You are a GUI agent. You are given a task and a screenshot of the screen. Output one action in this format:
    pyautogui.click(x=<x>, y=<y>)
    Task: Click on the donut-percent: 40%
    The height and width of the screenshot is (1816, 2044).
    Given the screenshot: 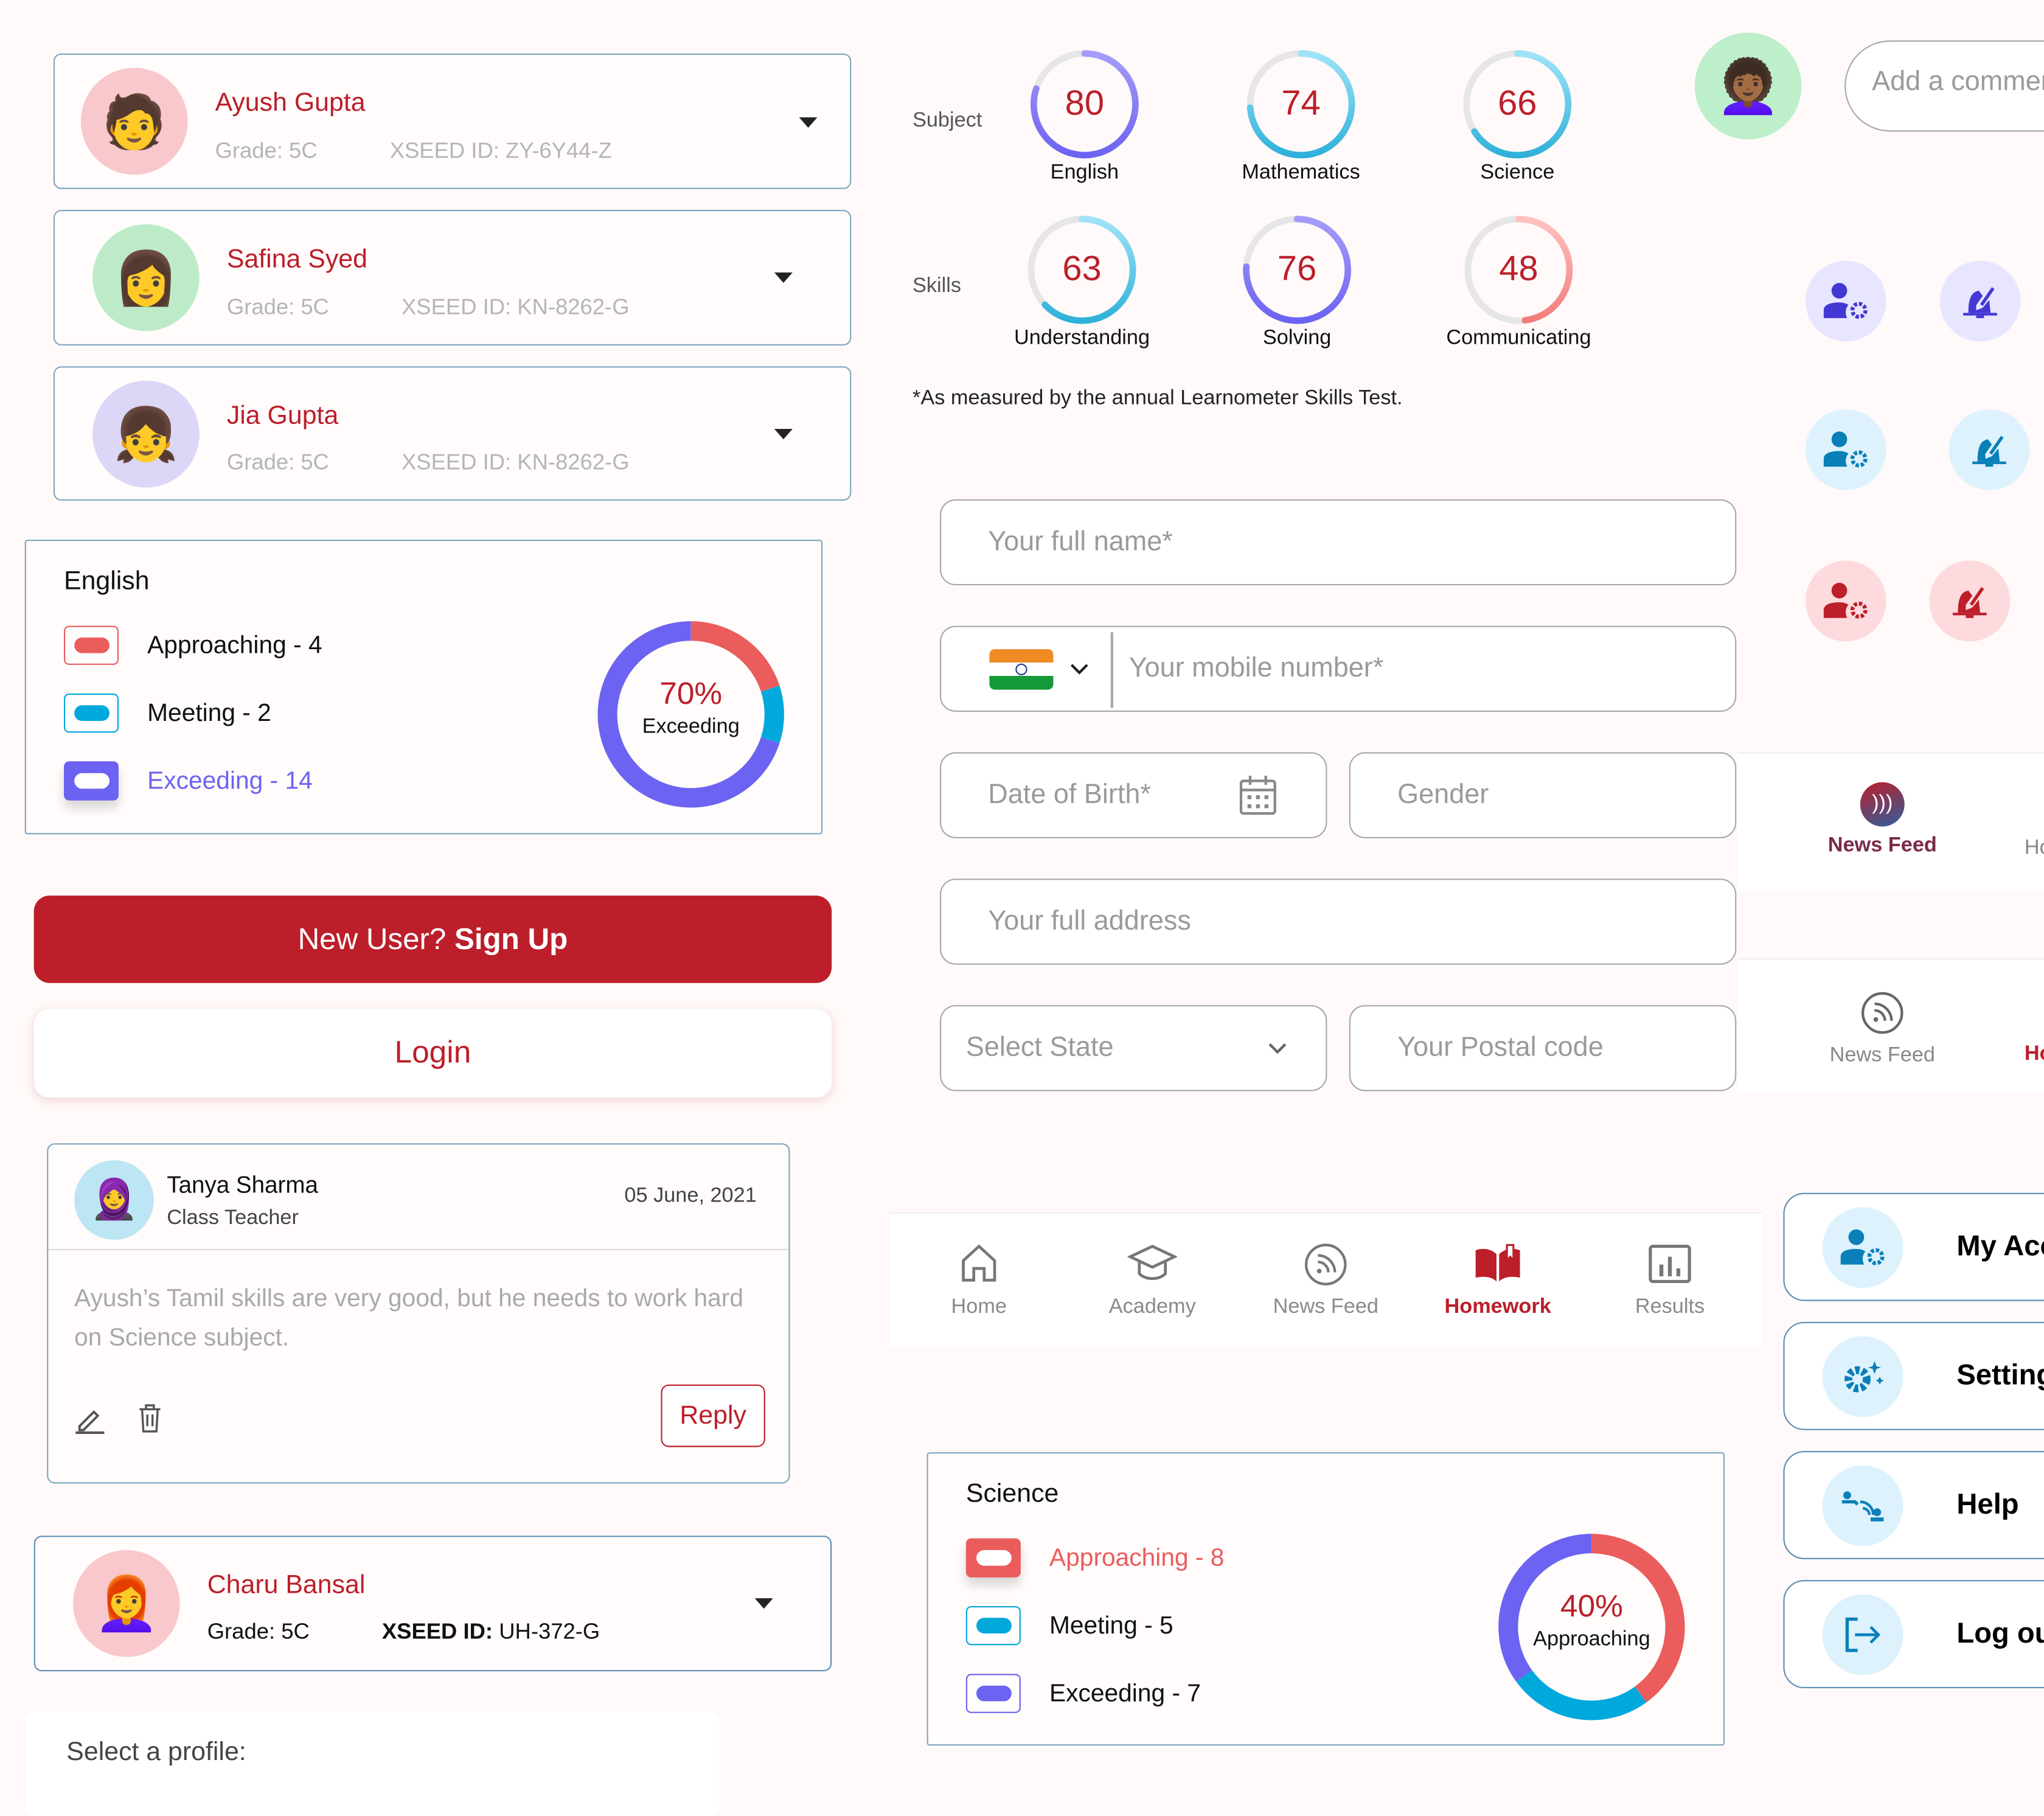 What is the action you would take?
    pyautogui.click(x=1591, y=1606)
    